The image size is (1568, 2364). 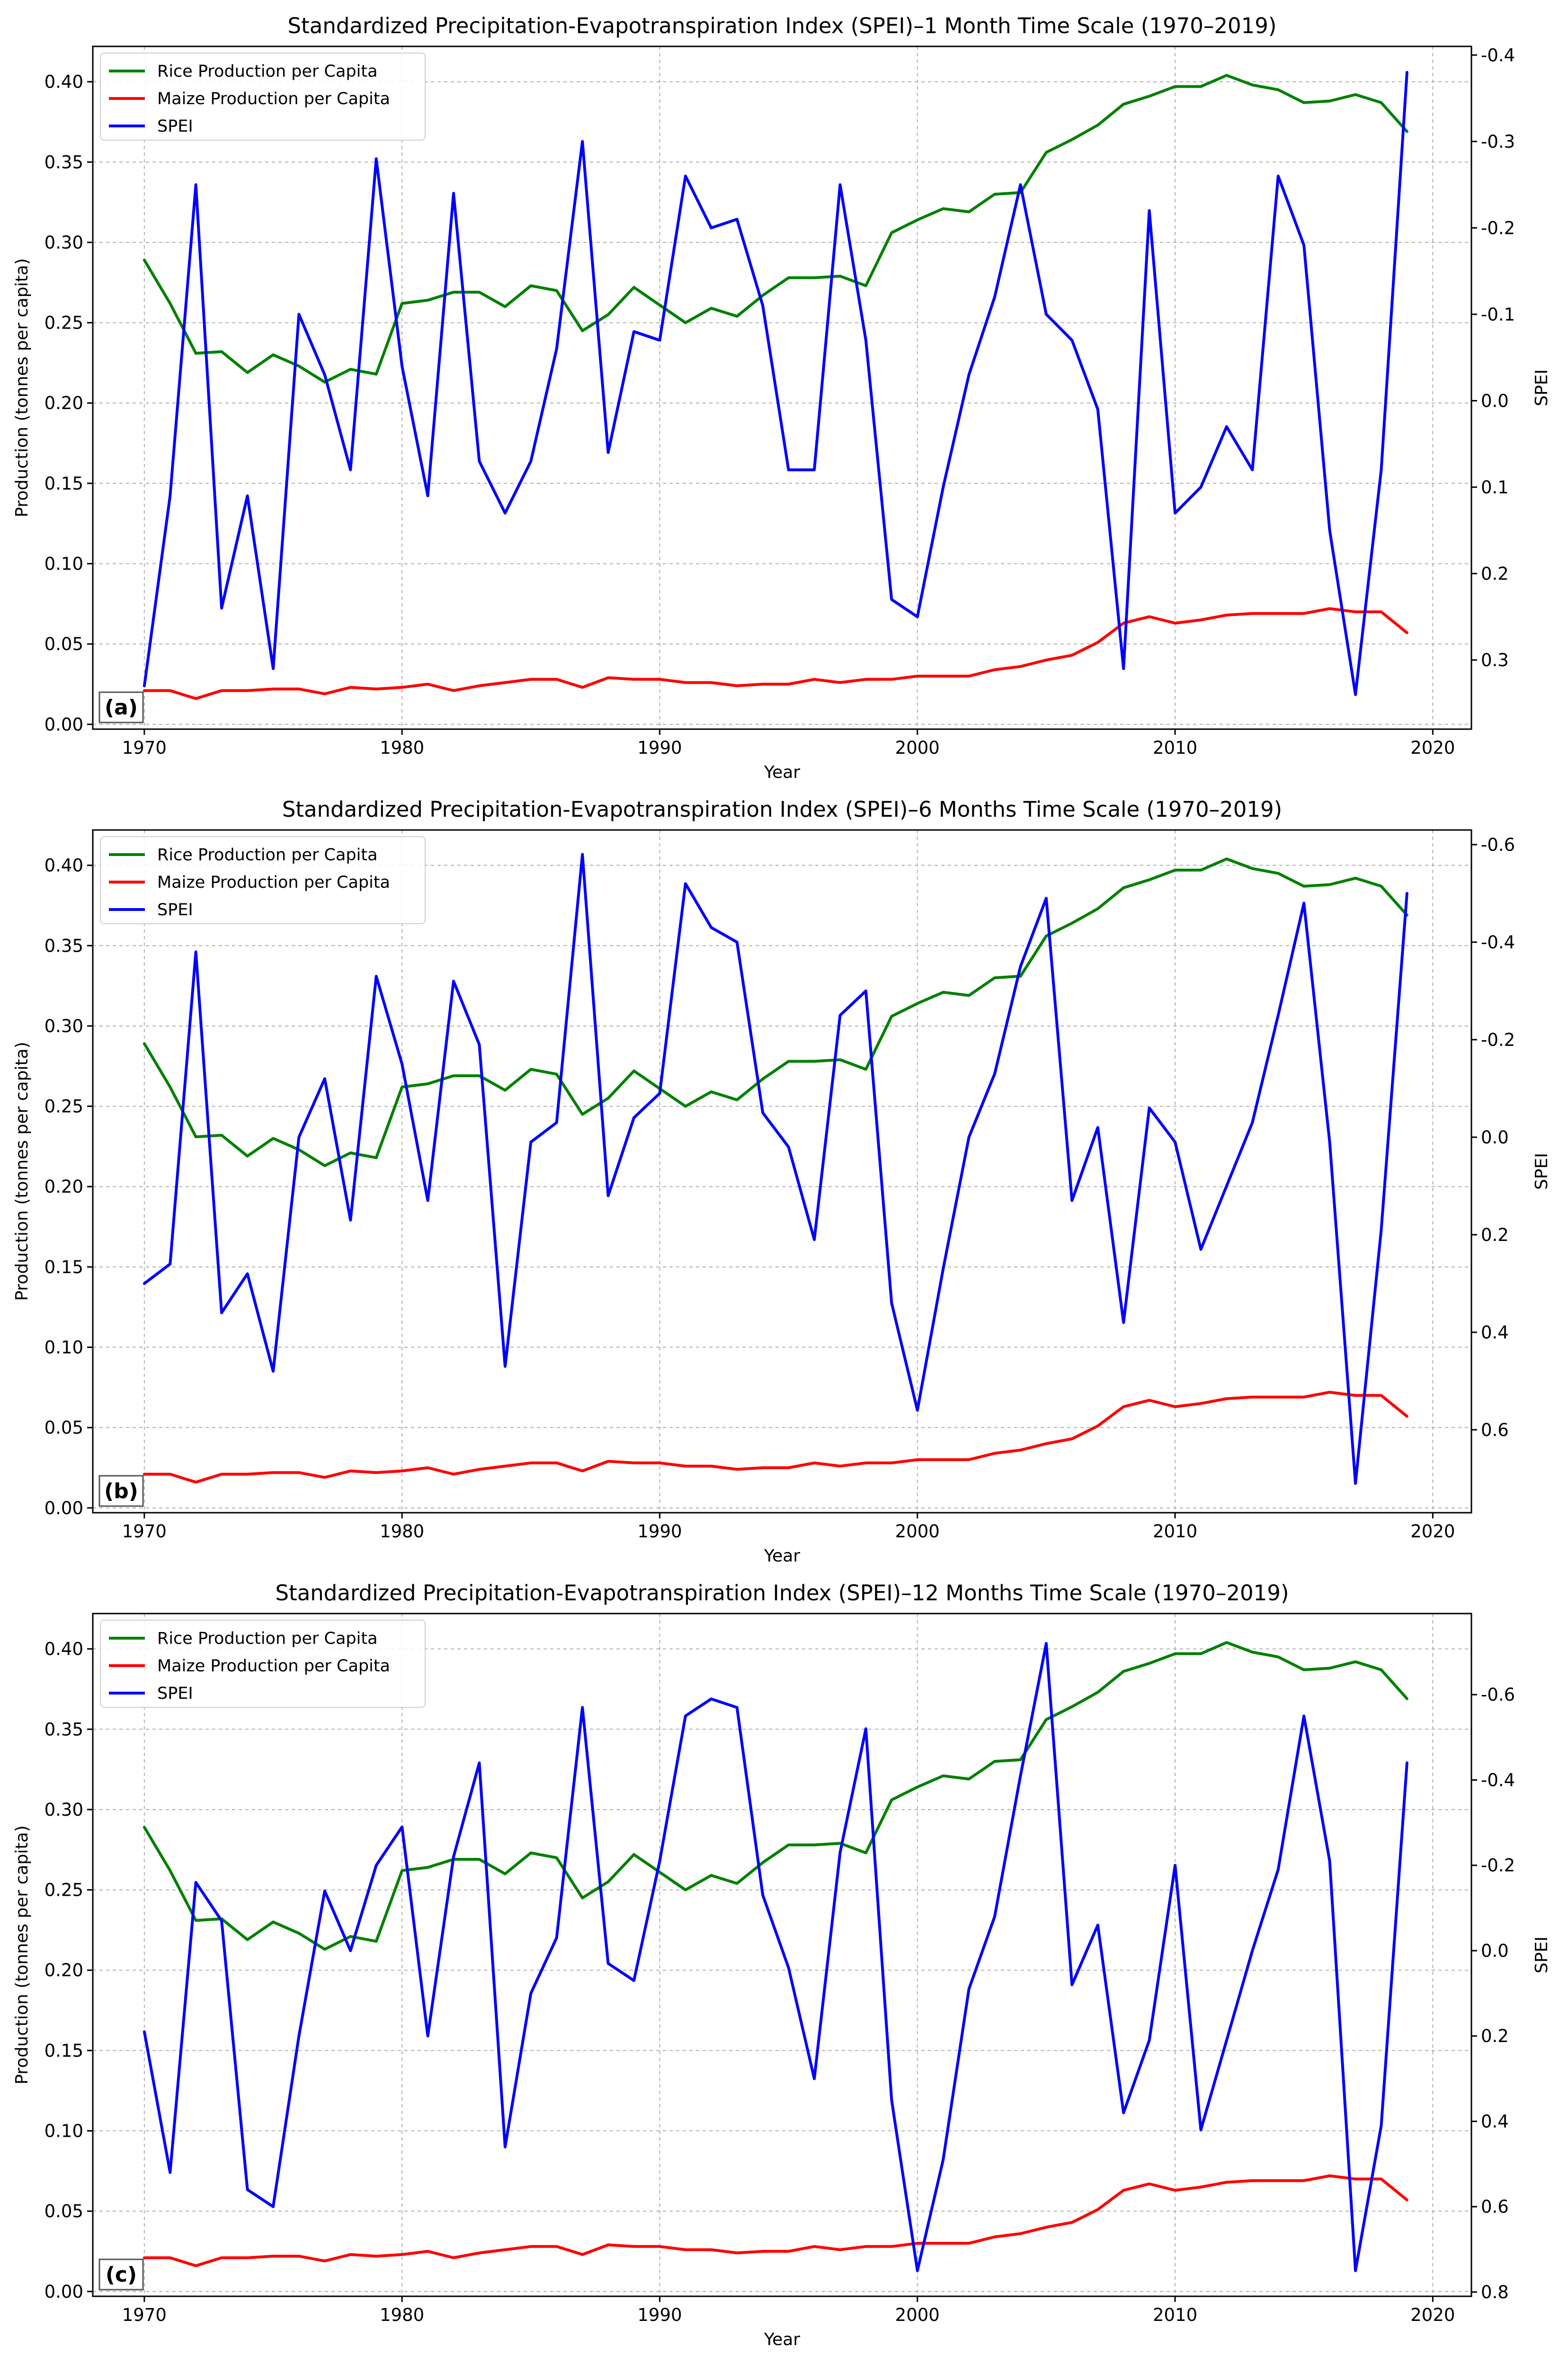 What do you see at coordinates (1495, 660) in the screenshot?
I see `y-right-tick-label: 0.3` at bounding box center [1495, 660].